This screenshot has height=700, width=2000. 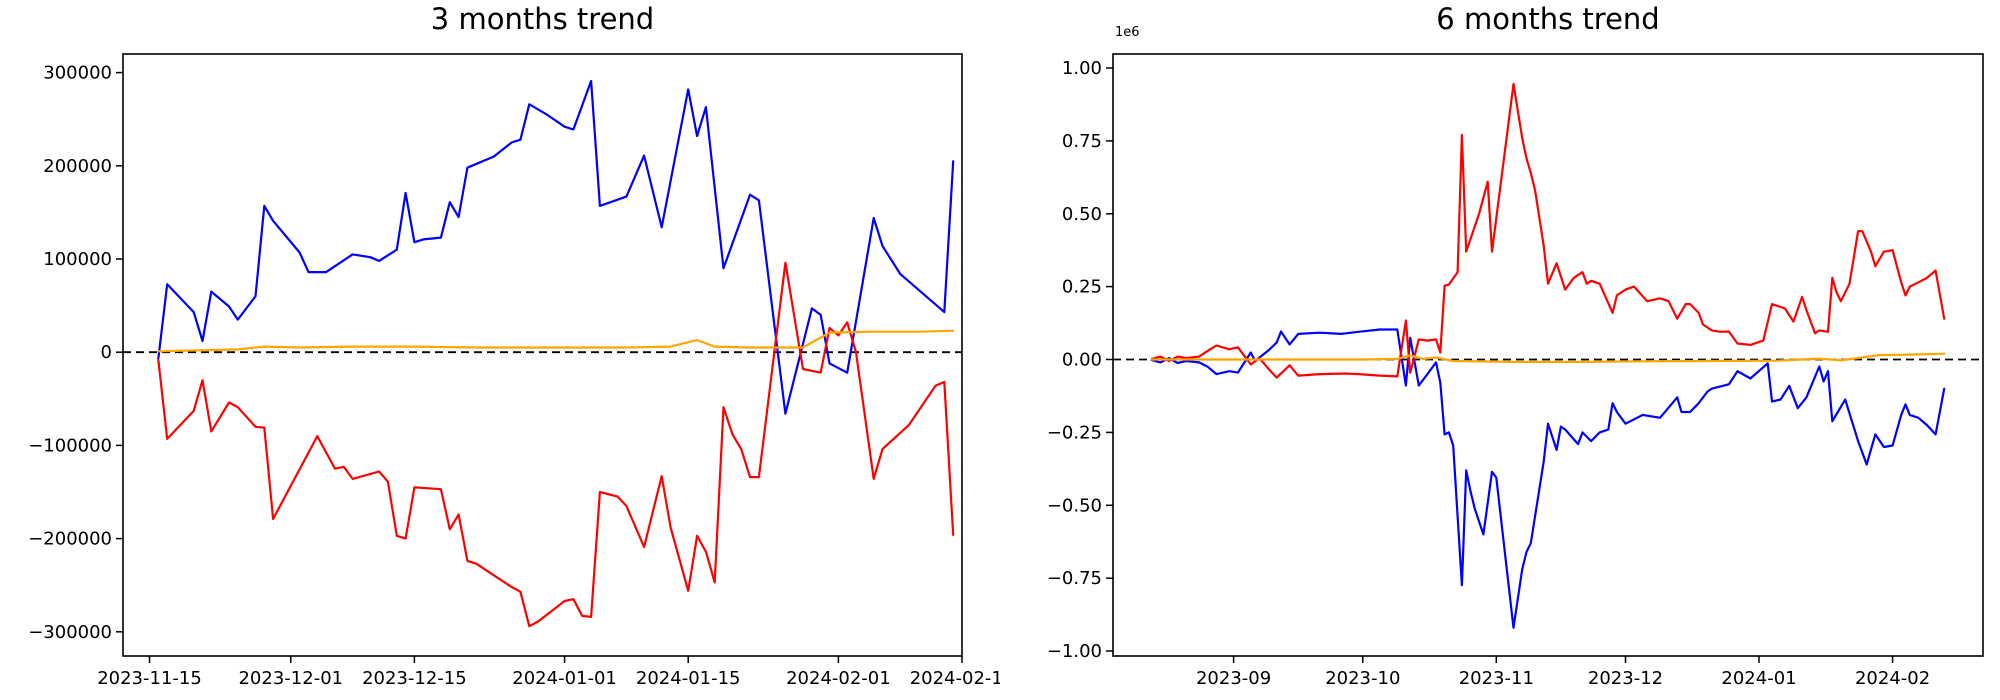 I want to click on x-tick-label: 2024-01, so click(x=1758, y=678).